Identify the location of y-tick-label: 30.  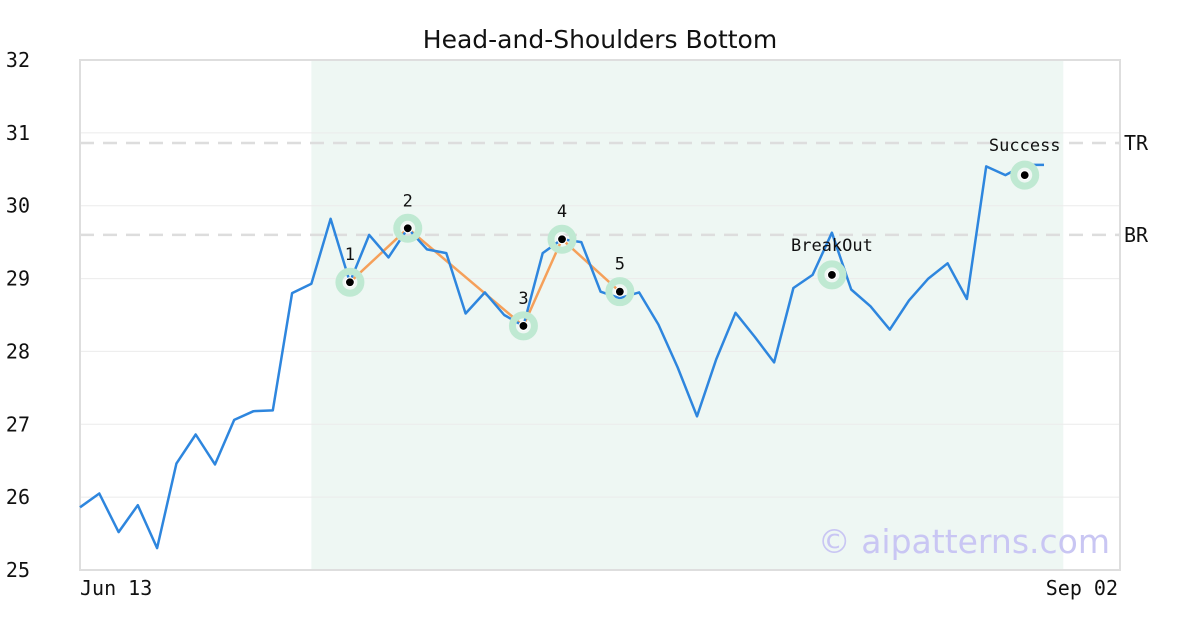
(18, 206).